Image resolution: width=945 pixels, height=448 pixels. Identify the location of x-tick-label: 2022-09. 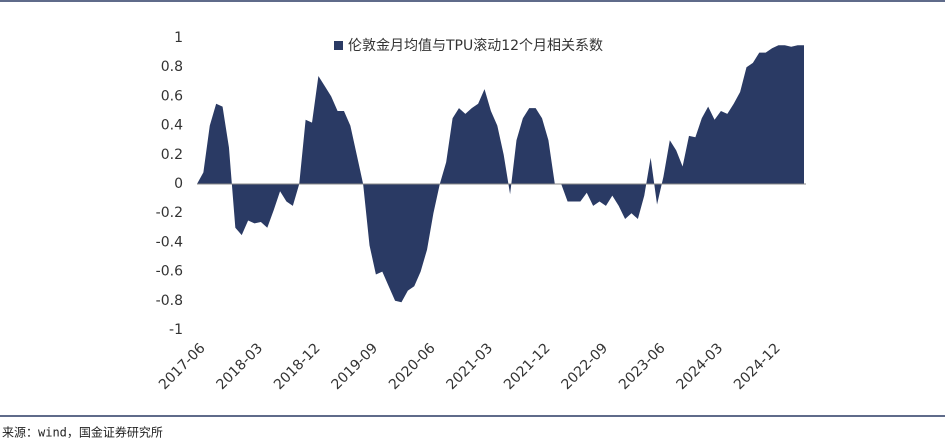
(585, 366).